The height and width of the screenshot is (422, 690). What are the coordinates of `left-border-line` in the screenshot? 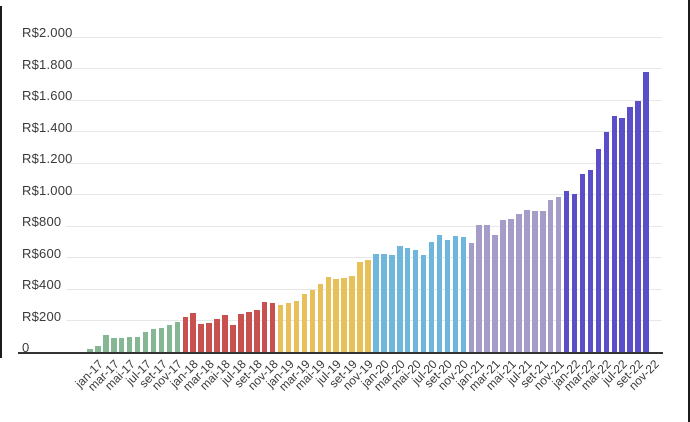 It's located at (1, 182).